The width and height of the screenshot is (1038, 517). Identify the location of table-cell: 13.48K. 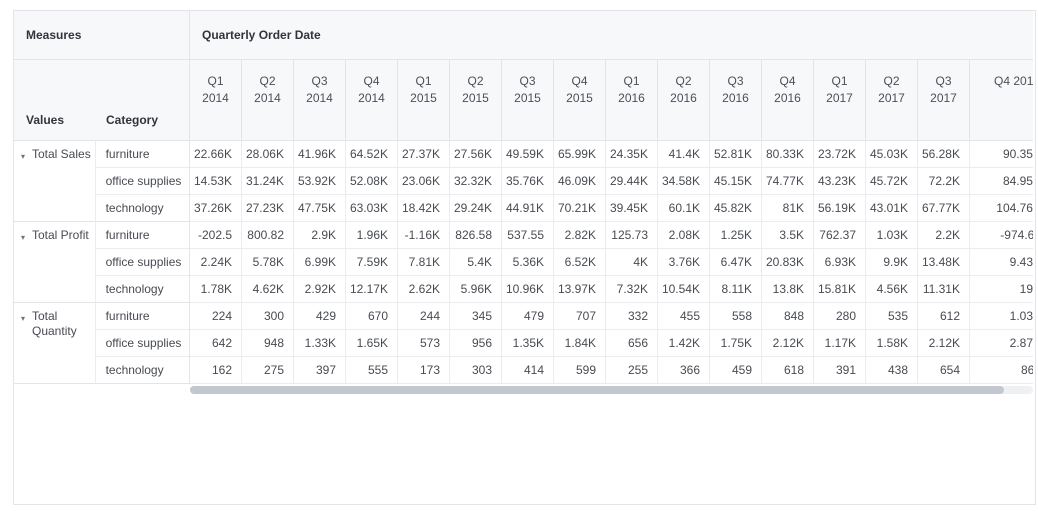
(944, 262).